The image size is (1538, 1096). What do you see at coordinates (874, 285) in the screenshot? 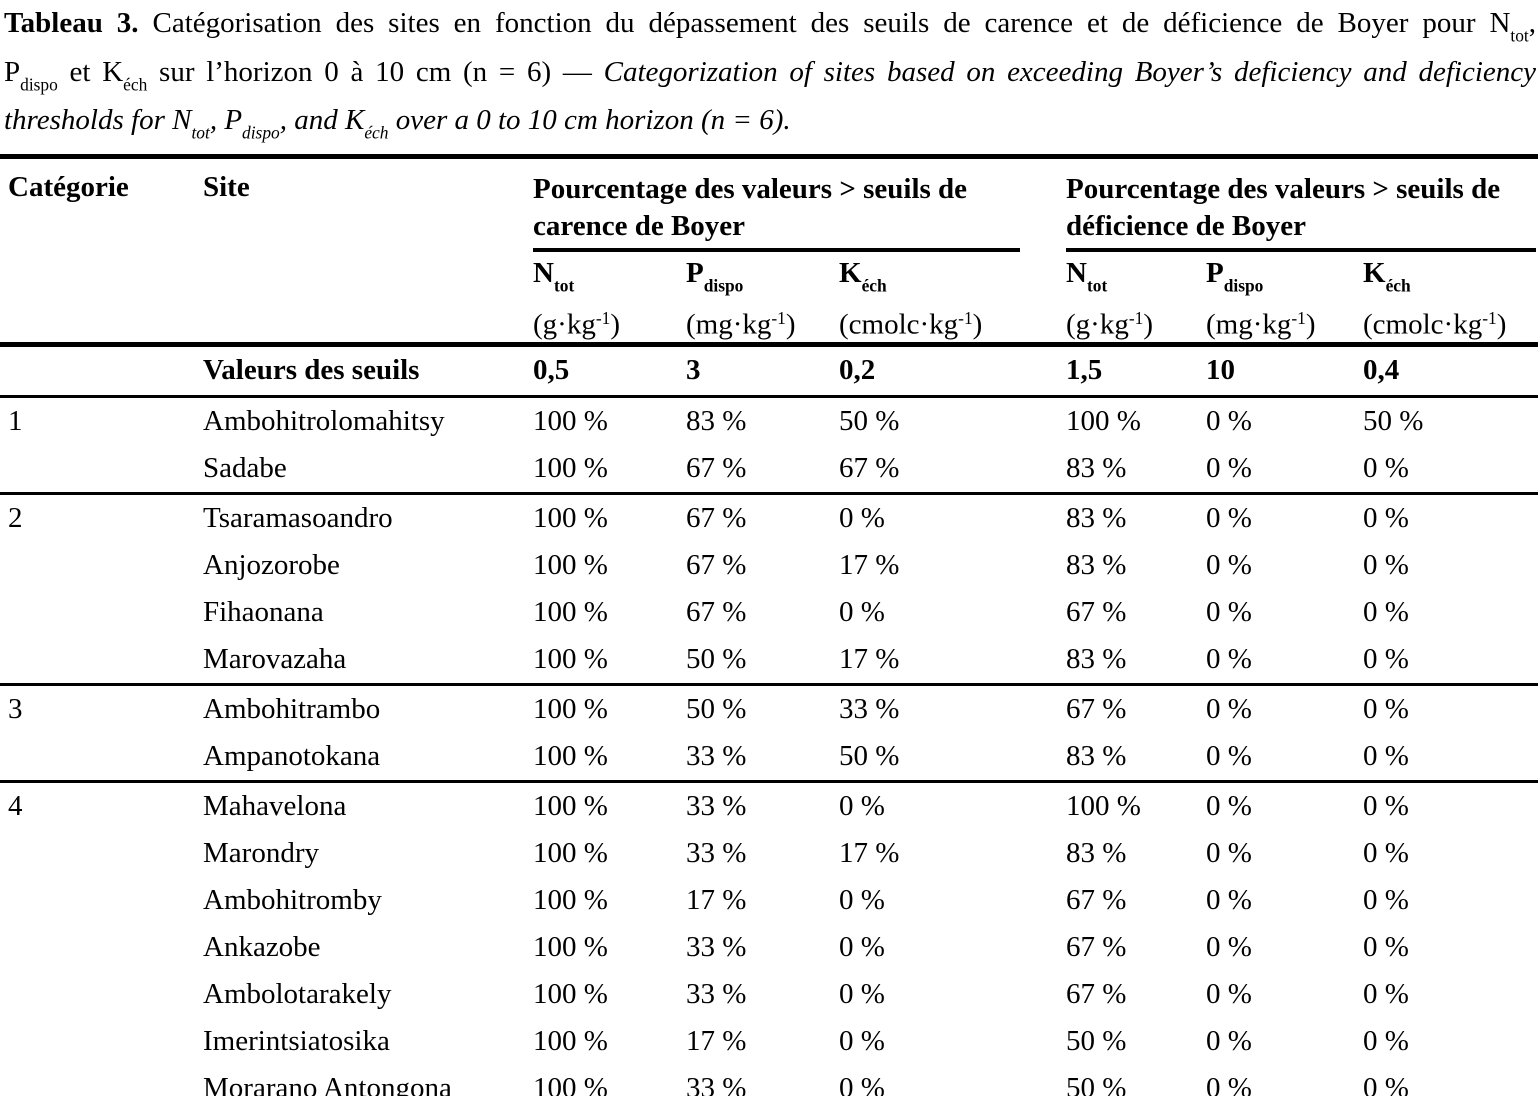
I see `subcol-subscript: éch` at bounding box center [874, 285].